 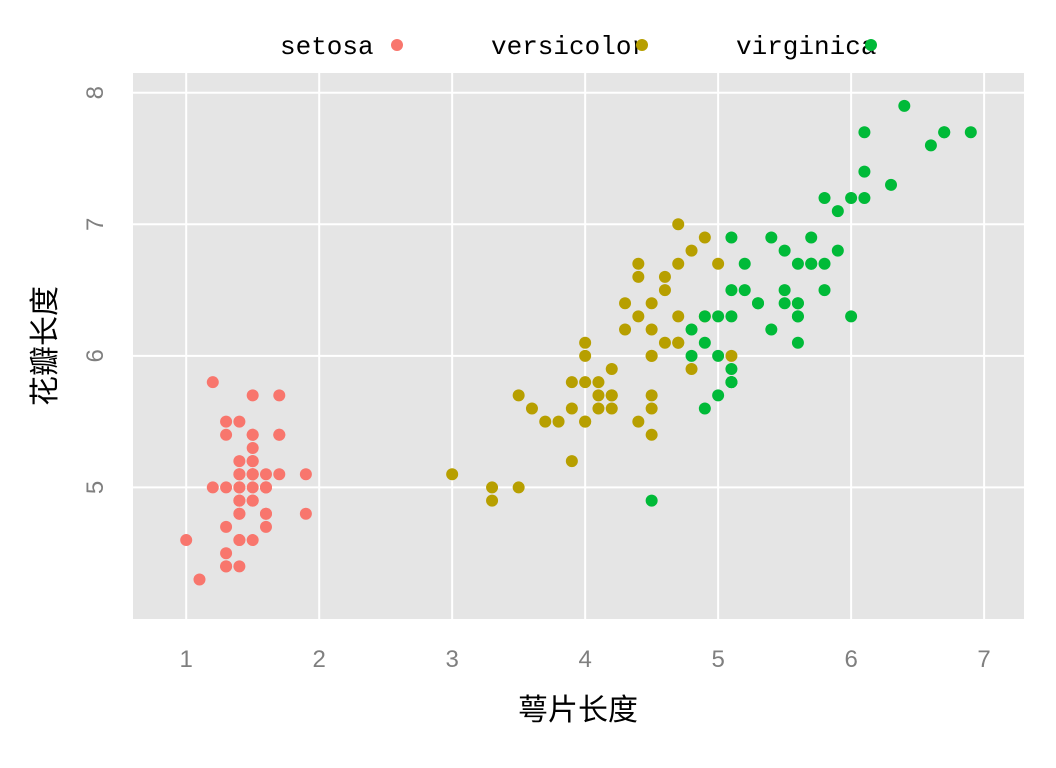 I want to click on x-tick-label: 6, so click(x=850, y=659).